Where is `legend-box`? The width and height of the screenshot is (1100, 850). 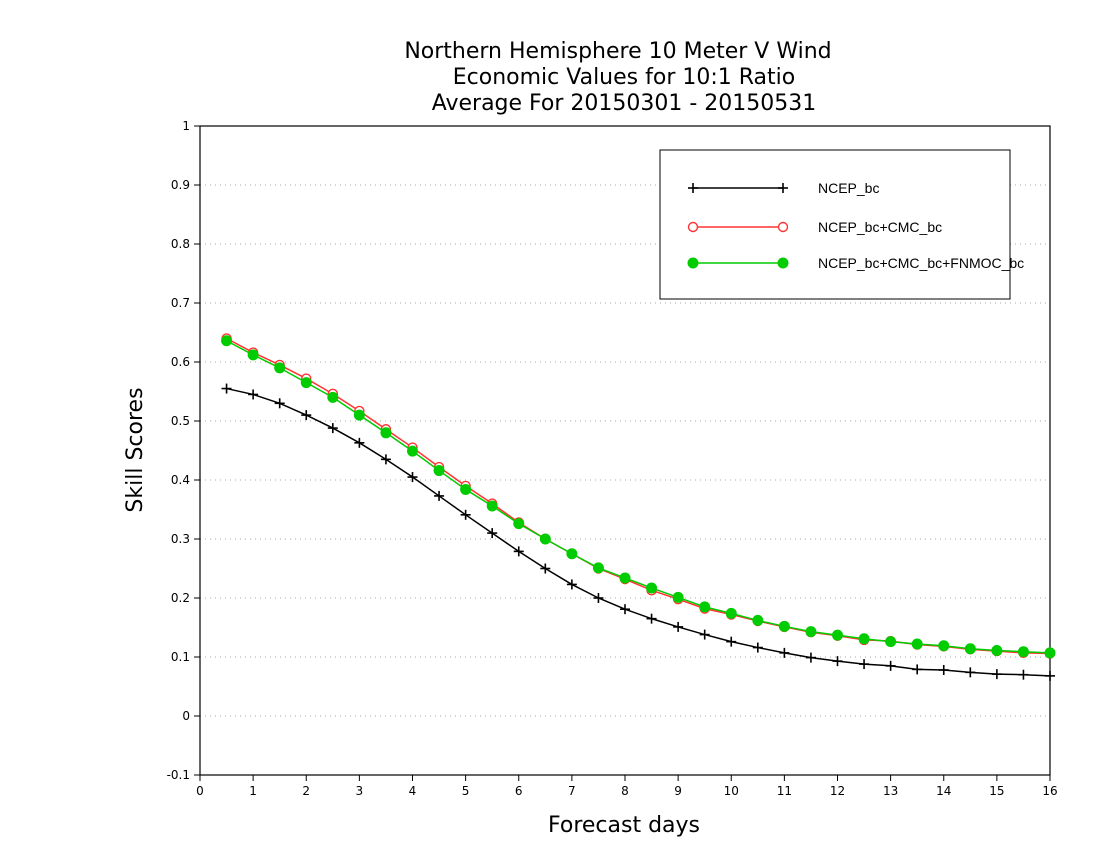 legend-box is located at coordinates (835, 224).